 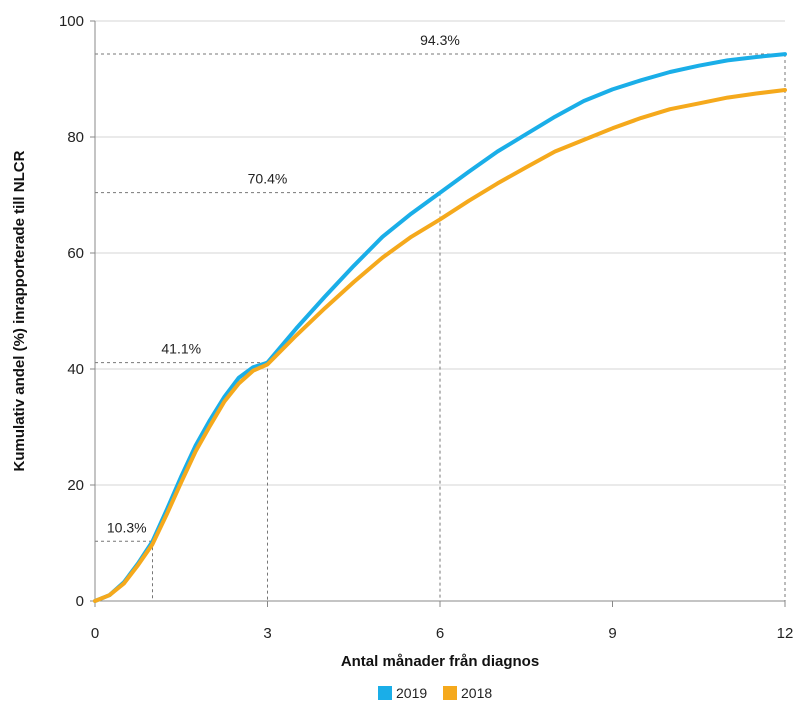 What do you see at coordinates (268, 179) in the screenshot?
I see `annotation-label: 70.4%` at bounding box center [268, 179].